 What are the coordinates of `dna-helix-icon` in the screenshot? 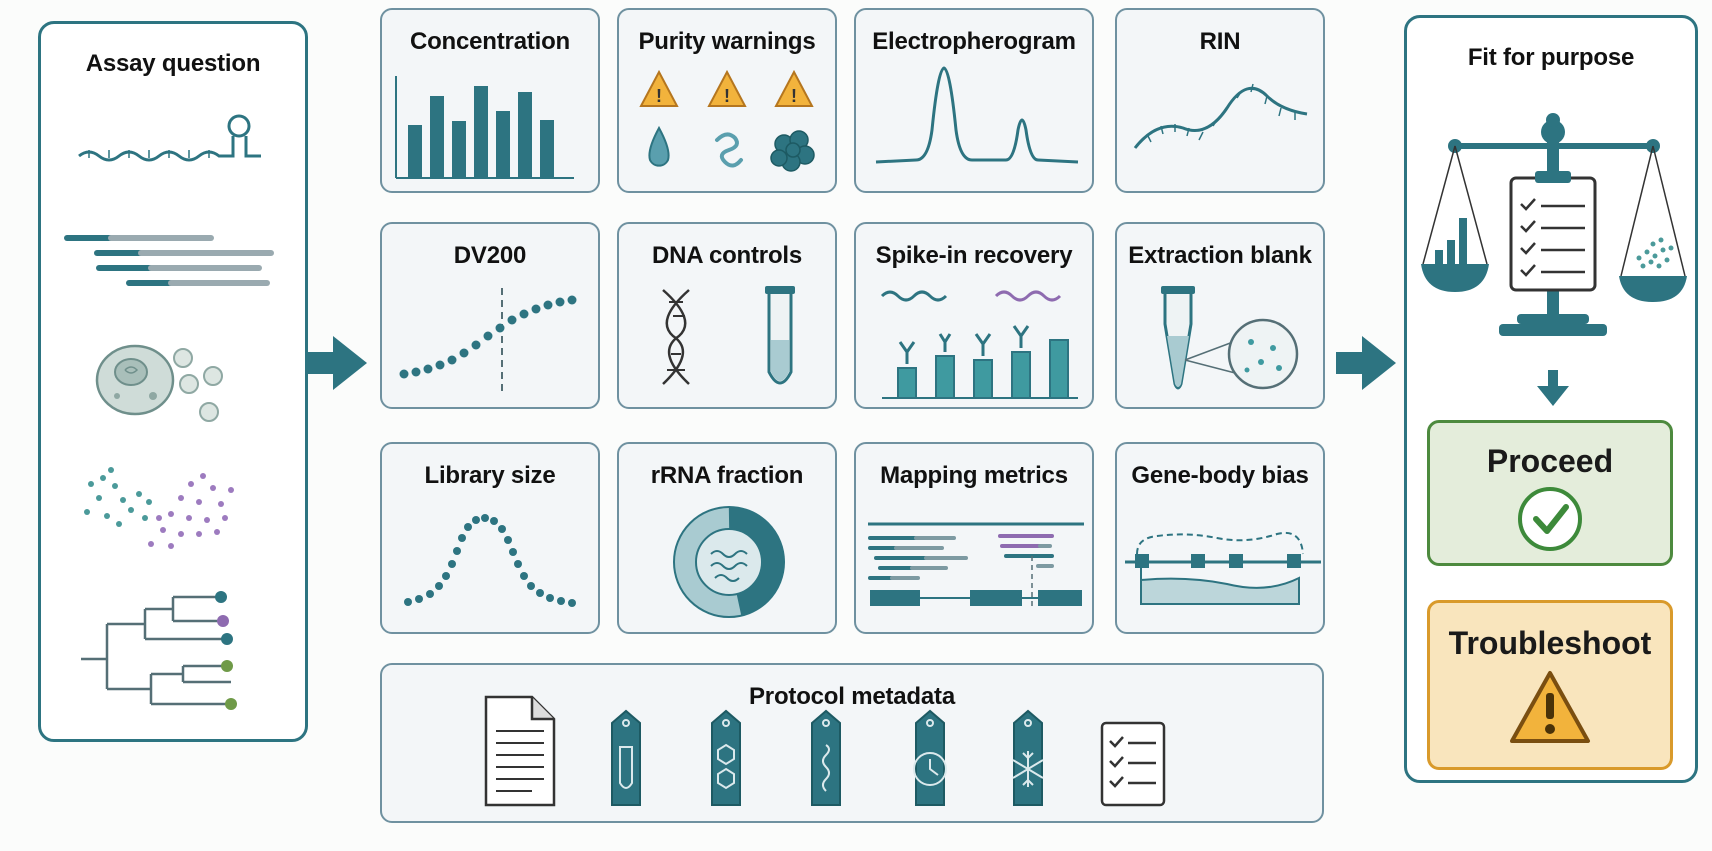 It's located at (676, 337).